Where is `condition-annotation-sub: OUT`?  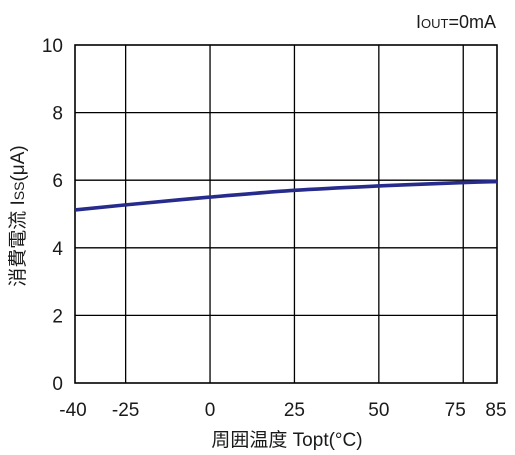
condition-annotation-sub: OUT is located at coordinates (435, 23).